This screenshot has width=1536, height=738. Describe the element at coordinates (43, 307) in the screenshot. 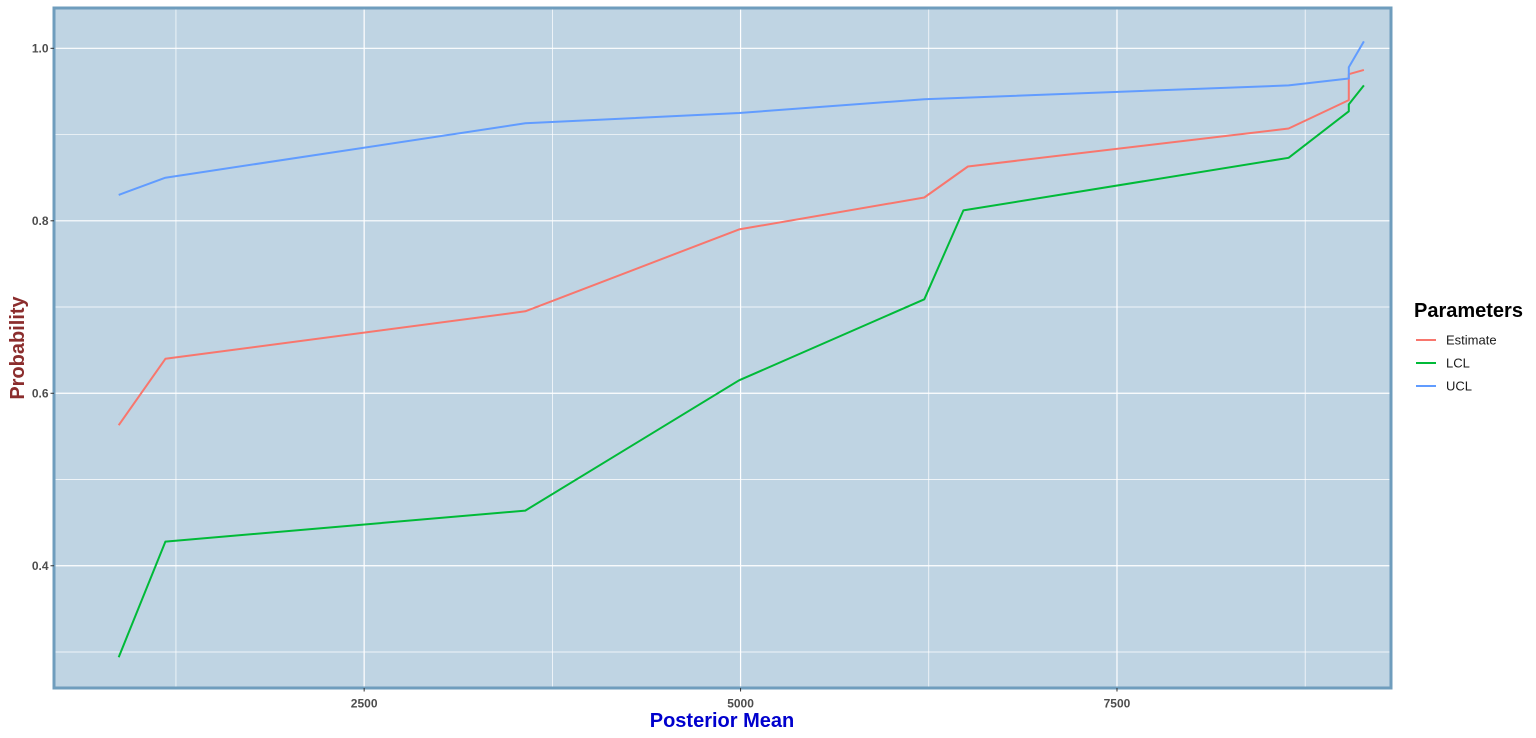

I see `y-axis-ticks: 0.4 0.6 0.8 1.0` at that location.